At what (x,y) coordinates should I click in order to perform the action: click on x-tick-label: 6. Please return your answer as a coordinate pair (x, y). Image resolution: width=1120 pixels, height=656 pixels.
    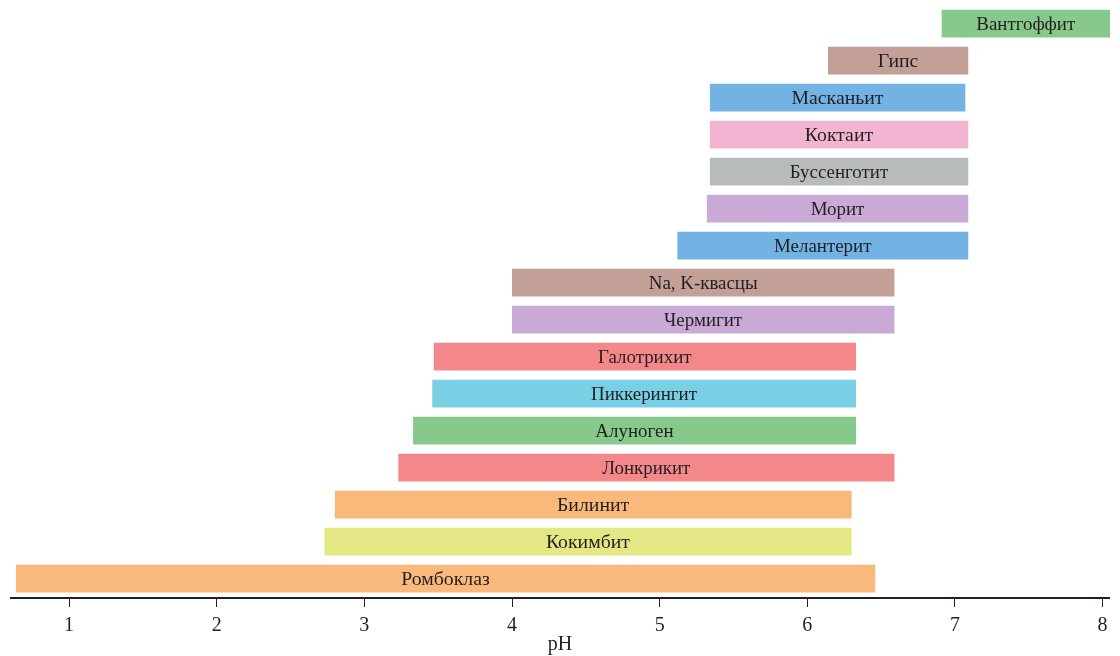
    Looking at the image, I should click on (807, 623).